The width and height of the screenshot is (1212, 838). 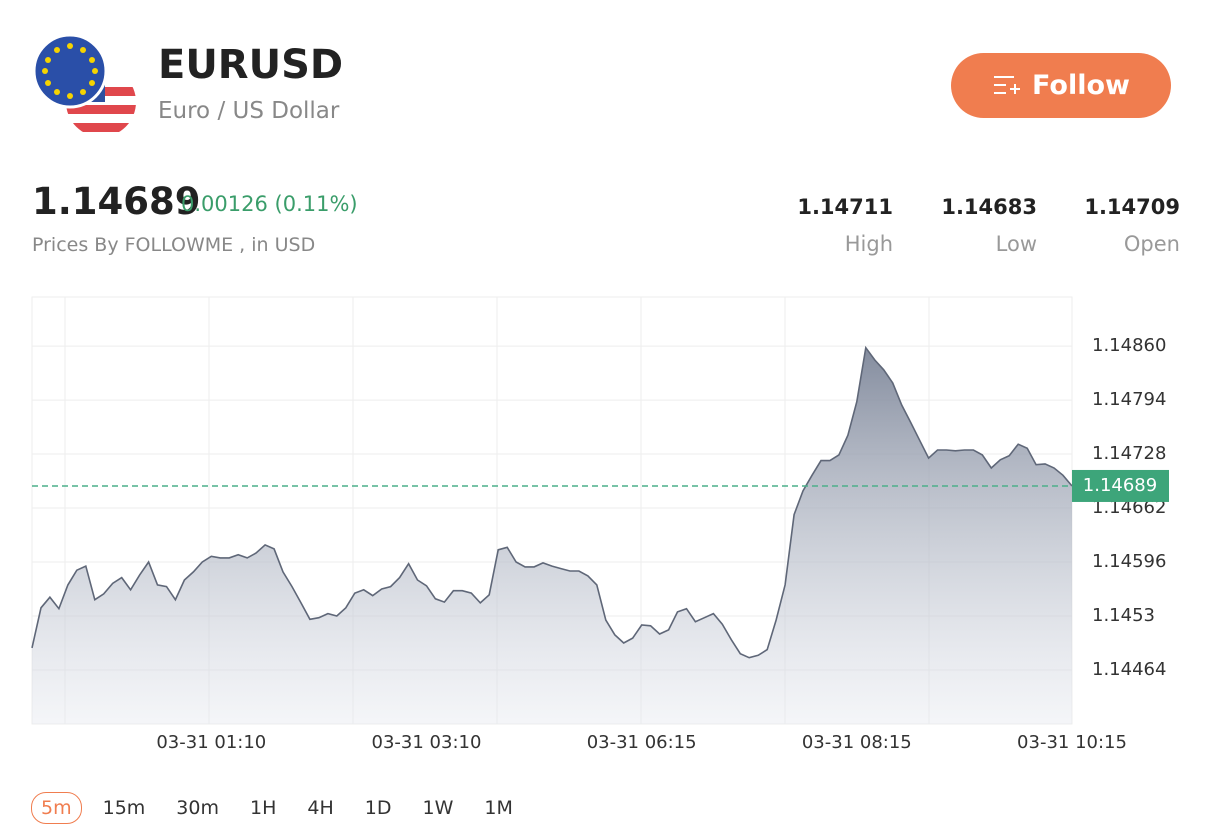 What do you see at coordinates (174, 245) in the screenshot?
I see `price-source: Prices By FOLLOWME , in USD` at bounding box center [174, 245].